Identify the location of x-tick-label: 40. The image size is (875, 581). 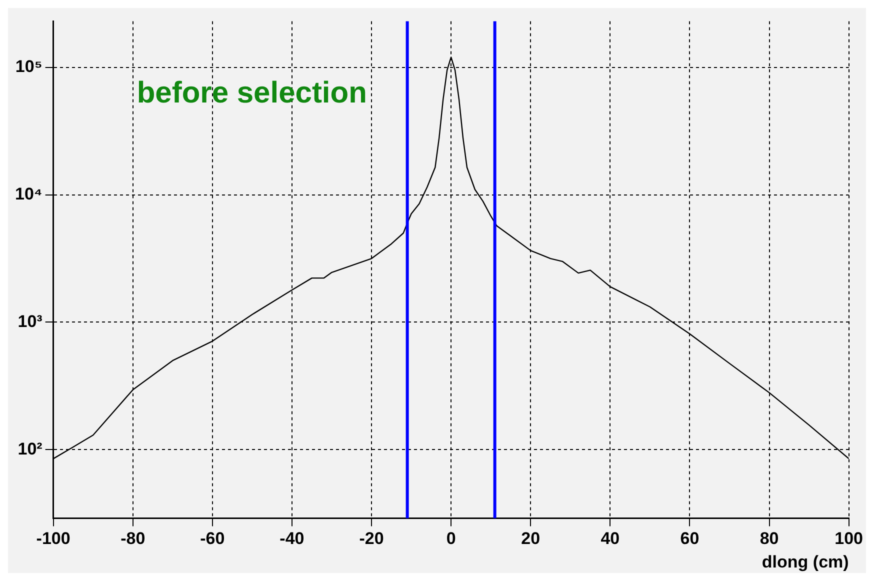
(610, 538).